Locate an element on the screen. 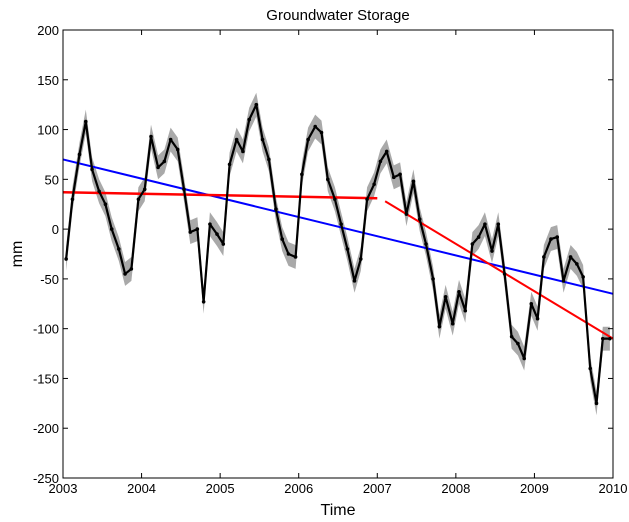 Image resolution: width=629 pixels, height=522 pixels. trend-line-2007-2010 is located at coordinates (499, 270).